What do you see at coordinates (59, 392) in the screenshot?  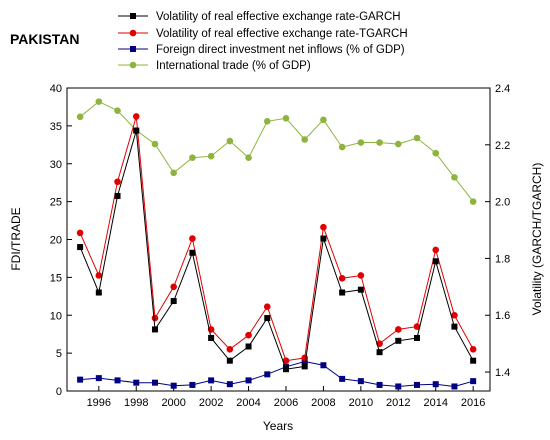 I see `left-tick-label: 0` at bounding box center [59, 392].